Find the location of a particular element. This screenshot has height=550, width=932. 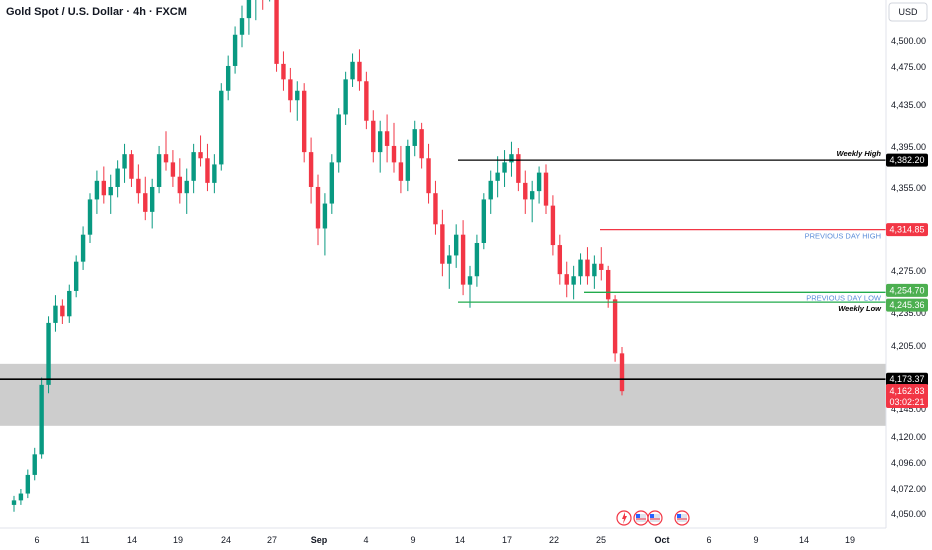

previous-day-high-badge is located at coordinates (907, 230).